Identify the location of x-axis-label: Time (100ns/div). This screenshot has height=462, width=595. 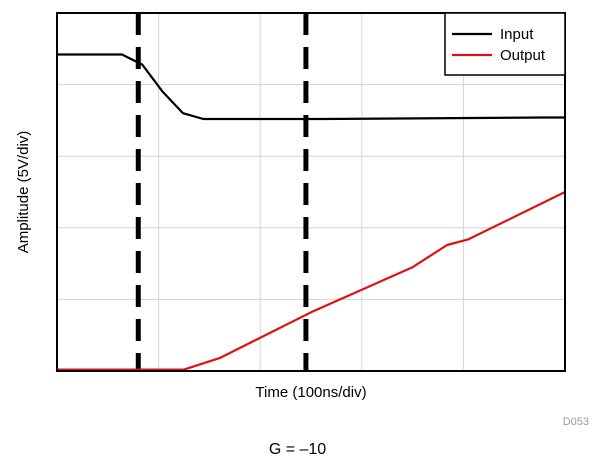
(310, 392).